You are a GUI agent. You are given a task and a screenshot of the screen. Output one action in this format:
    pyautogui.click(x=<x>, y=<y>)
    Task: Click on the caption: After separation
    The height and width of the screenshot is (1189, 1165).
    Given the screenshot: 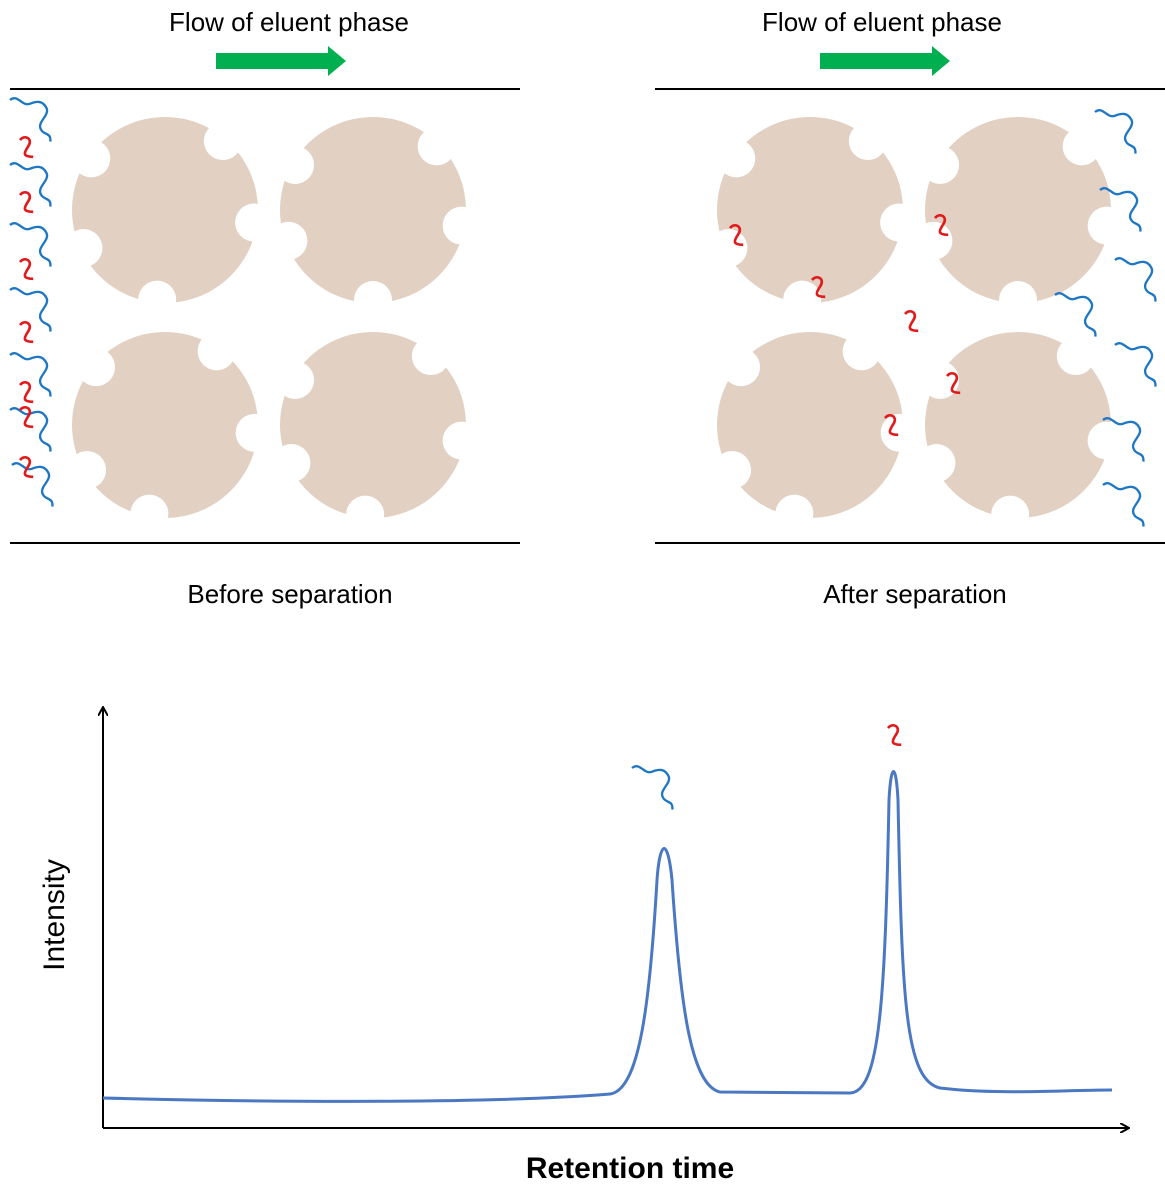 What is the action you would take?
    pyautogui.click(x=915, y=594)
    